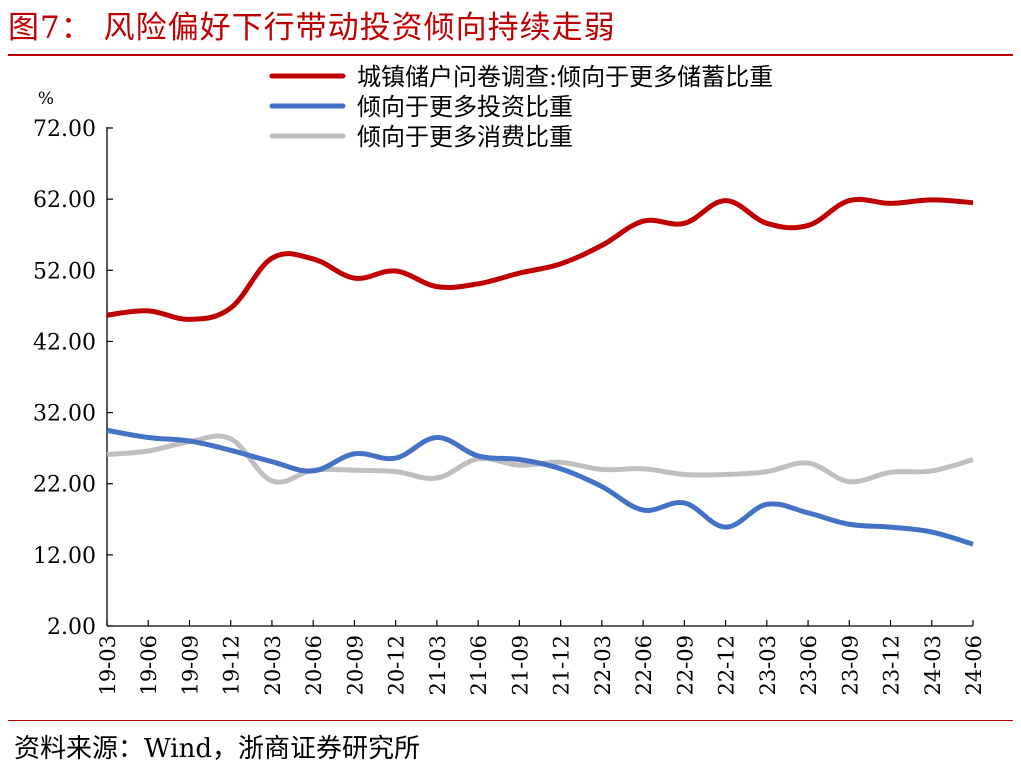 This screenshot has width=1021, height=781. What do you see at coordinates (809, 665) in the screenshot?
I see `x-tick-label: 23-06` at bounding box center [809, 665].